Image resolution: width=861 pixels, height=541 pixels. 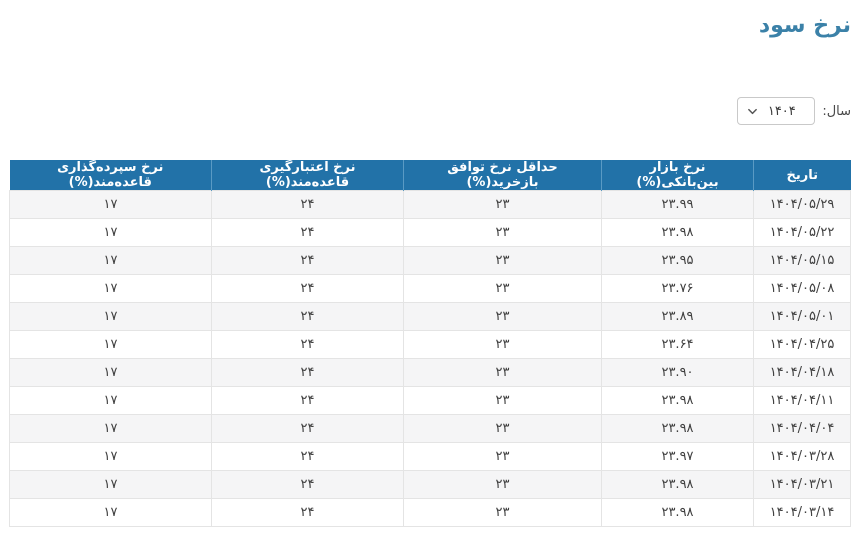 I want to click on table-cell-date: ۱۴۰۴/۰۴/۱۱, so click(x=802, y=400).